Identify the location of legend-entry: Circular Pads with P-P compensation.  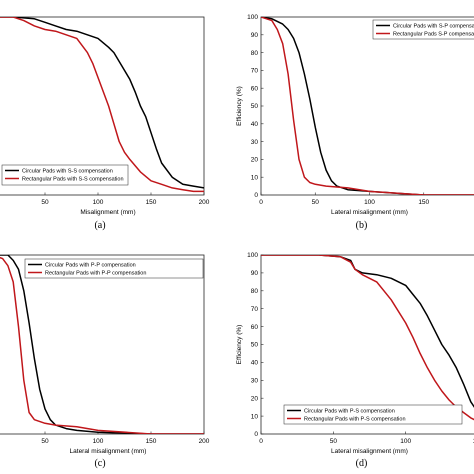
(90, 266).